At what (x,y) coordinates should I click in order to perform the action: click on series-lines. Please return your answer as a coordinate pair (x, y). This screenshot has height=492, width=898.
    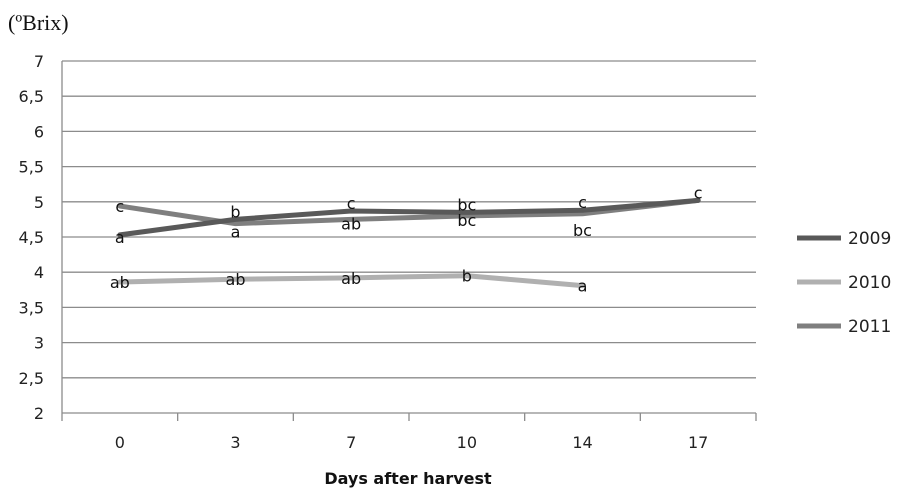
    Looking at the image, I should click on (409, 243).